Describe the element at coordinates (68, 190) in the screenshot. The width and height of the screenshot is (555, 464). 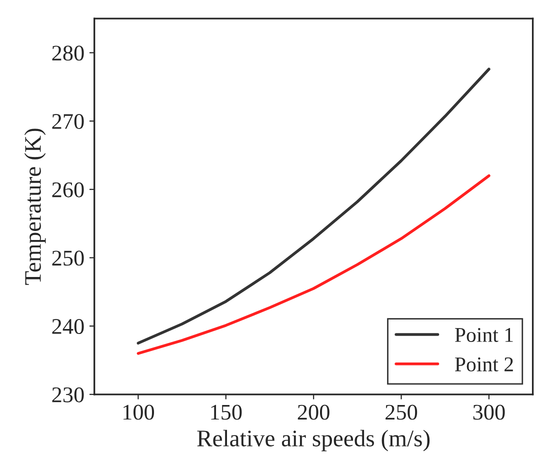
I see `y-tick-label: 260` at that location.